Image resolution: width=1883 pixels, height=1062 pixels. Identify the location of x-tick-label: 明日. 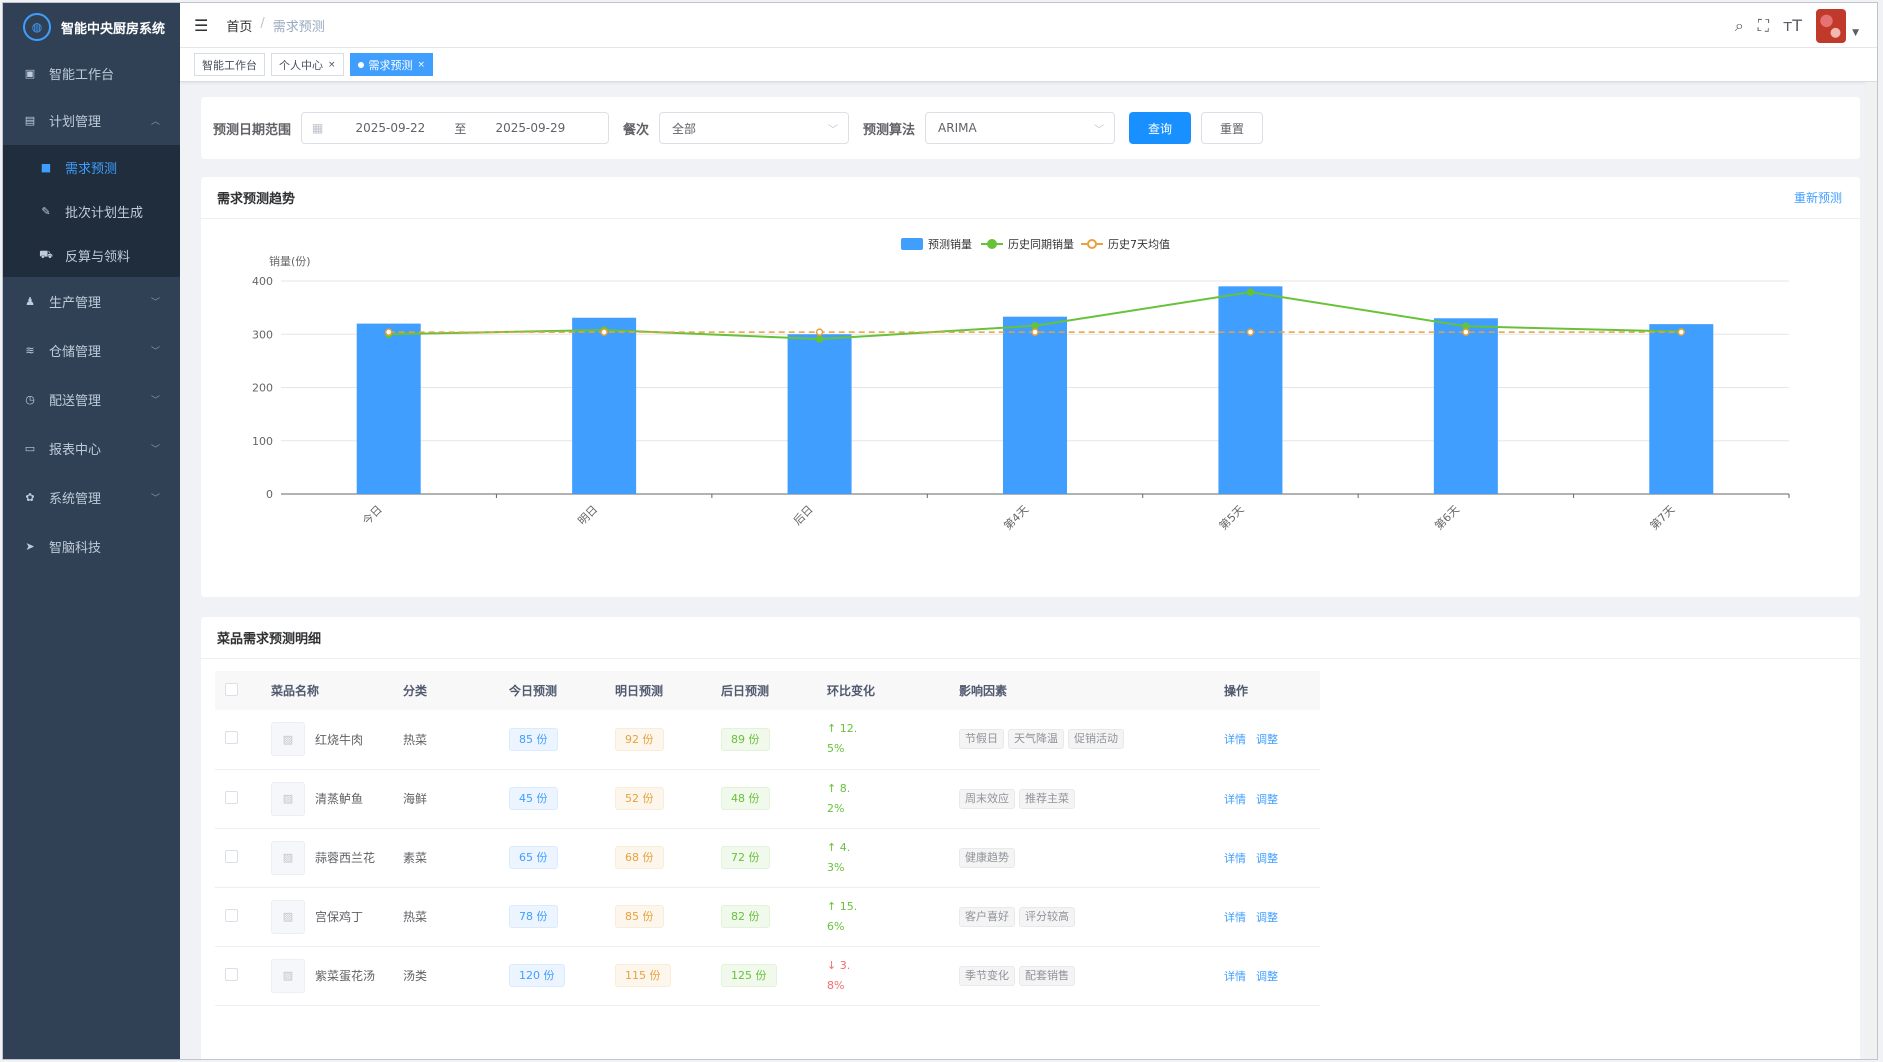
(588, 515).